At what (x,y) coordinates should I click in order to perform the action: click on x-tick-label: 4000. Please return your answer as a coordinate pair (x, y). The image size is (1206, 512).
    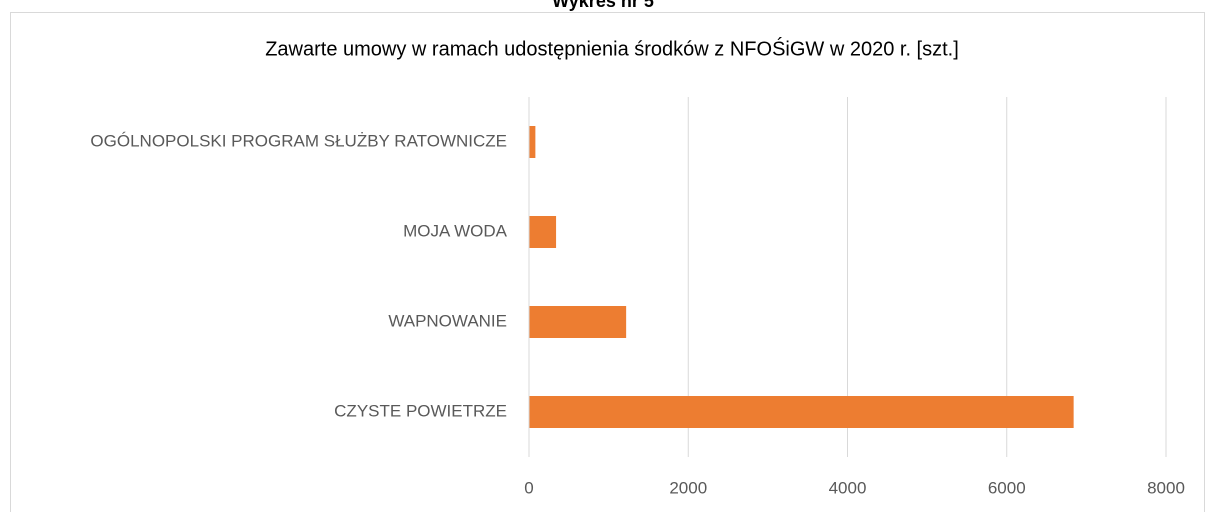
    Looking at the image, I should click on (848, 487).